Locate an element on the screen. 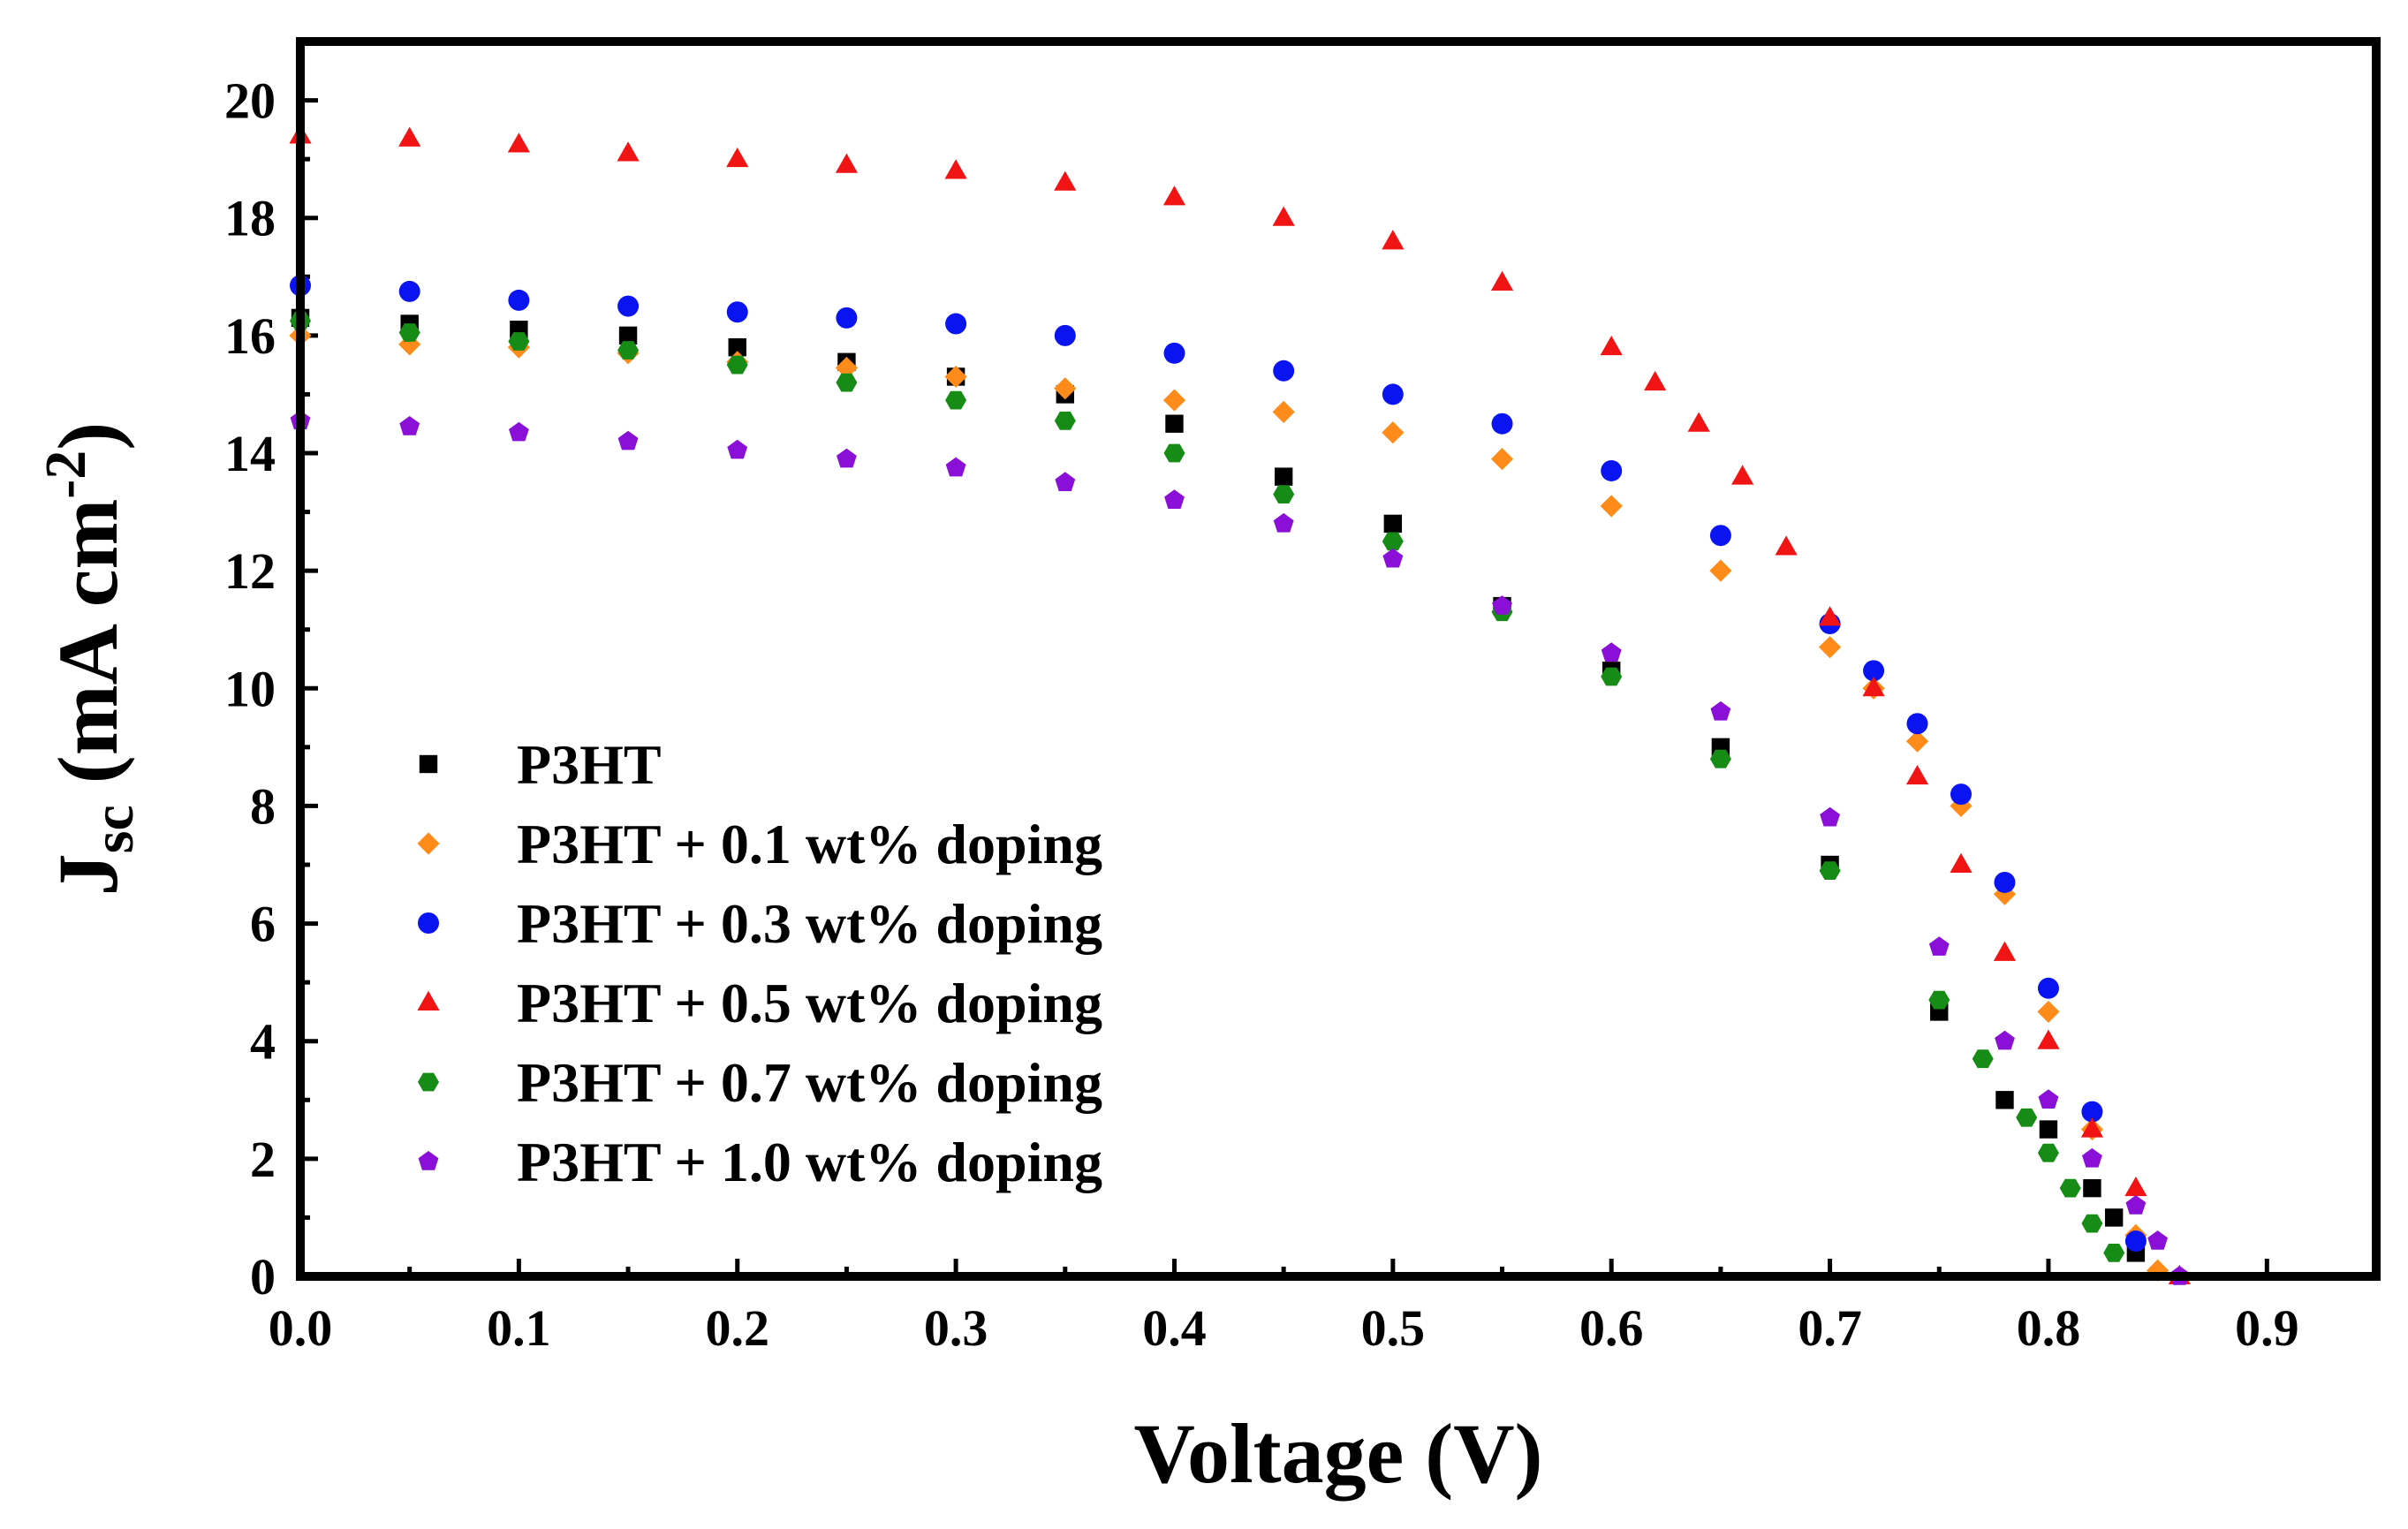 Image resolution: width=2408 pixels, height=1529 pixels. legend-item: P3HT + 0.3 wt% doping is located at coordinates (760, 923).